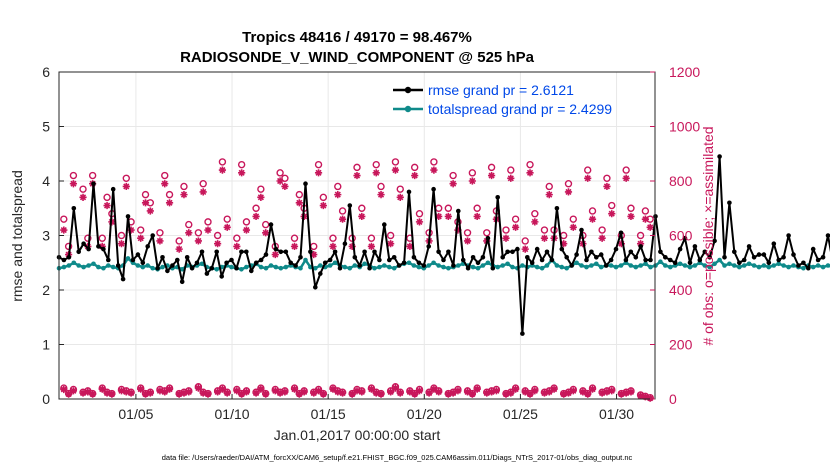 The width and height of the screenshot is (830, 470). What do you see at coordinates (520, 414) in the screenshot?
I see `x-tick-label: 01/25` at bounding box center [520, 414].